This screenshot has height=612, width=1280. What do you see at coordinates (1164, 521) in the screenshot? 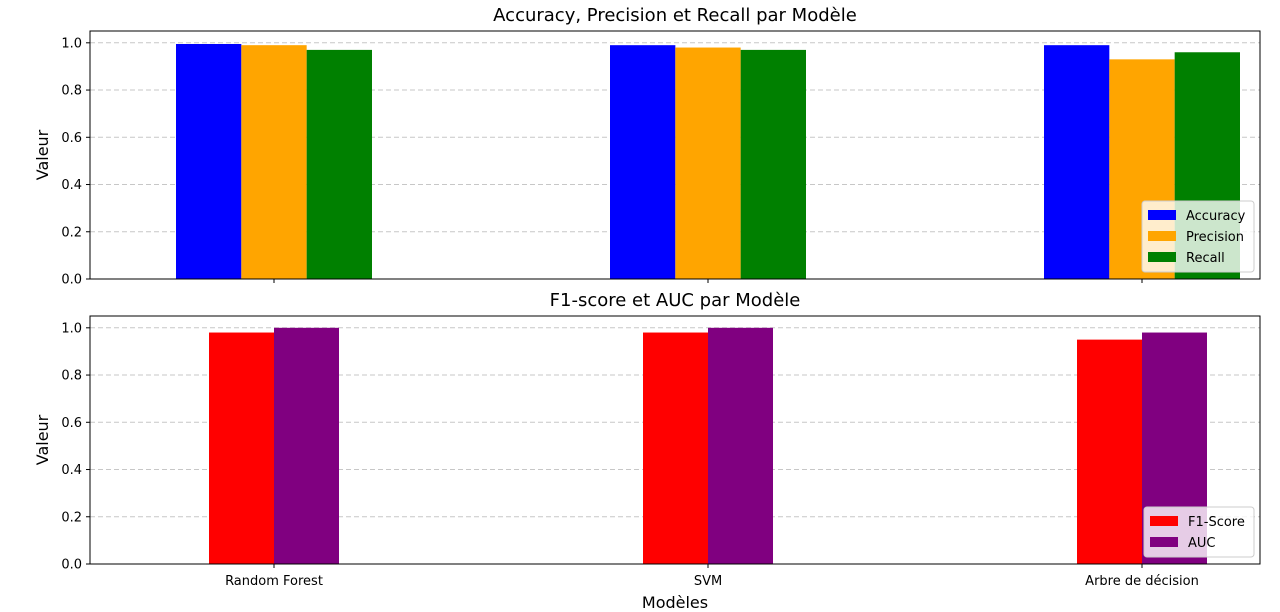
I see `legend-swatch-f1-score` at bounding box center [1164, 521].